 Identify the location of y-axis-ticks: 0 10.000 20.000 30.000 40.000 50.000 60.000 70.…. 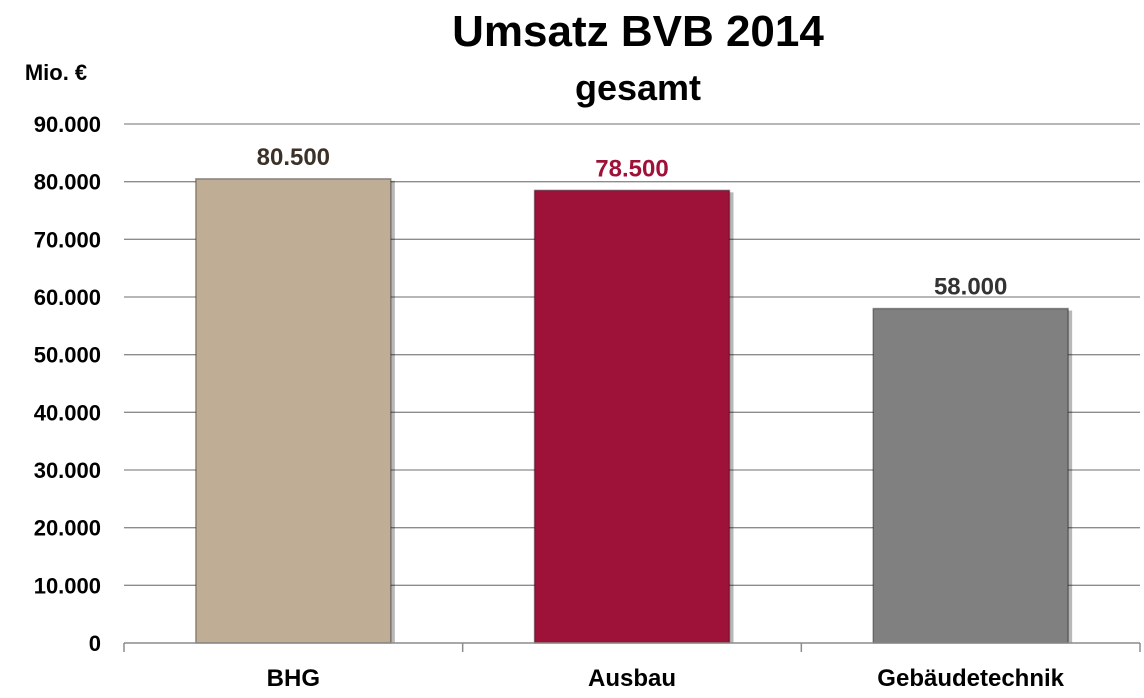
(67, 384).